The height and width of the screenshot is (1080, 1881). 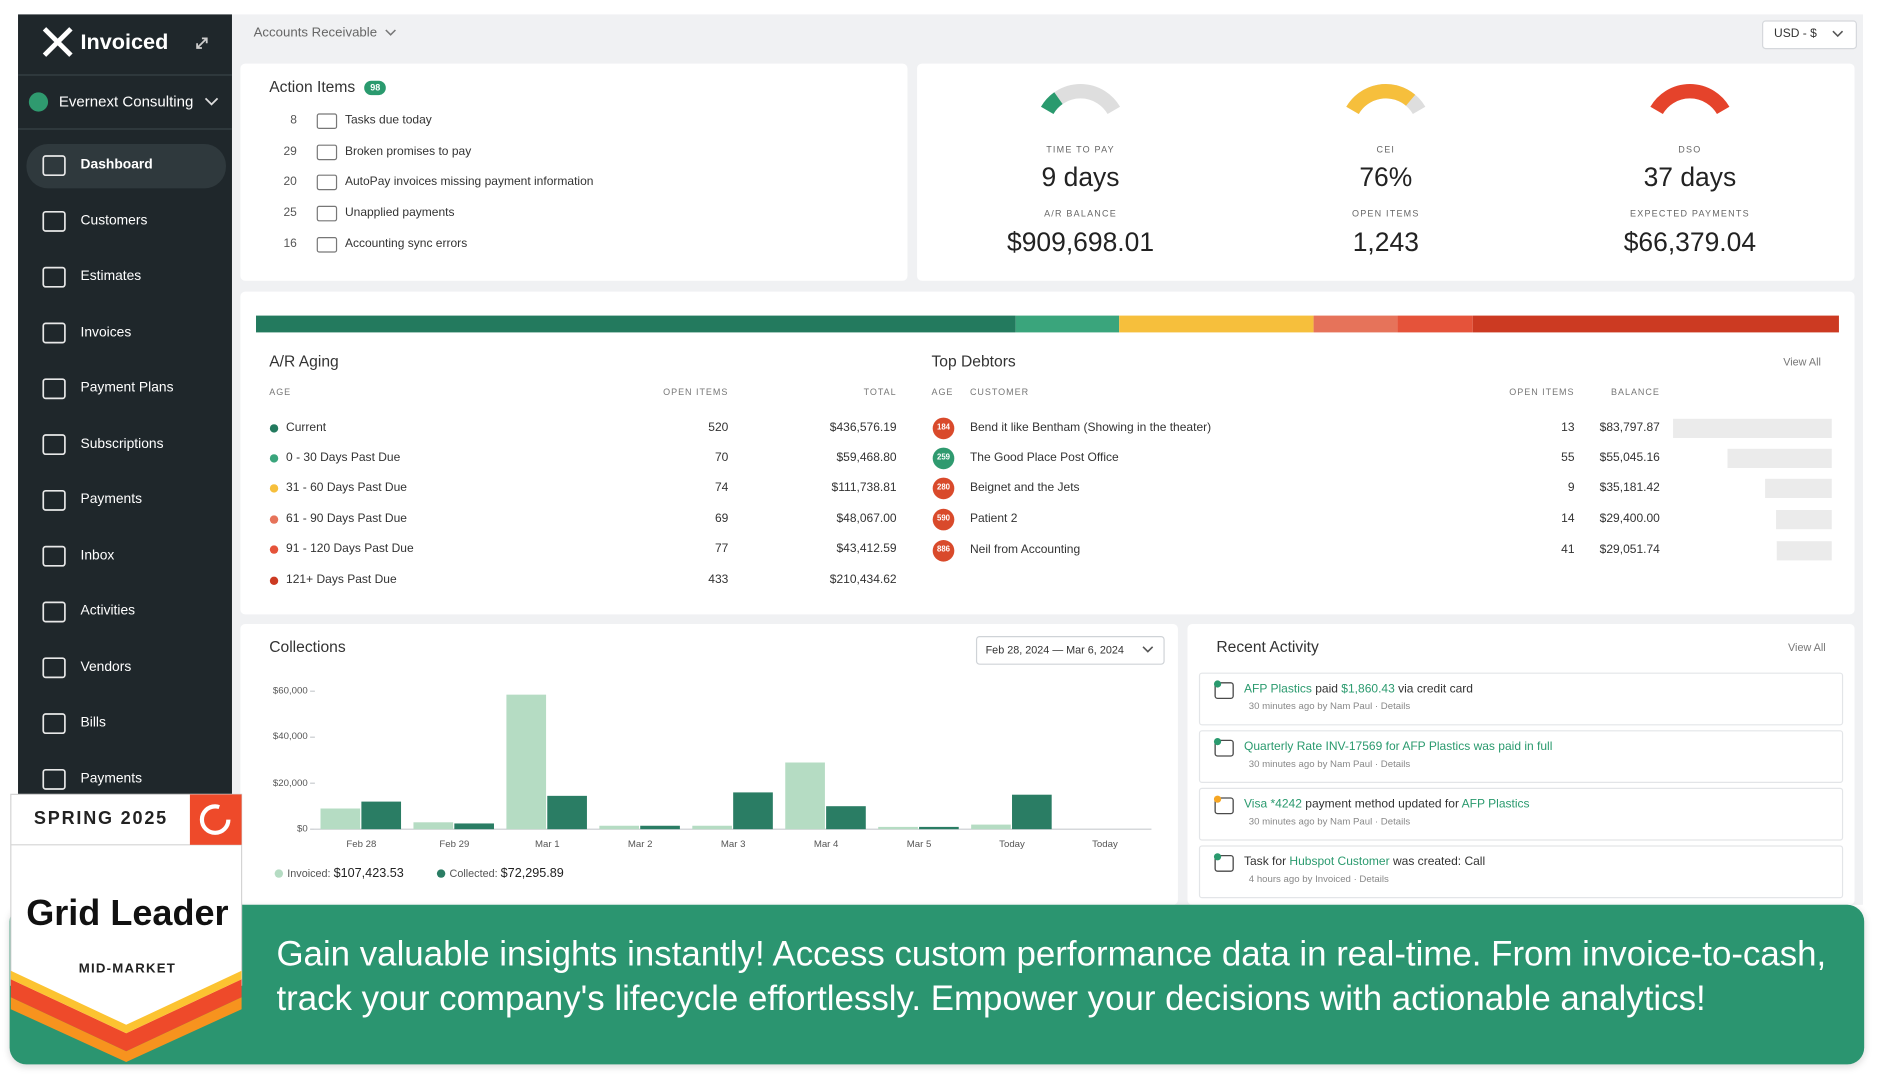 What do you see at coordinates (368, 873) in the screenshot?
I see `legend-total: $107,423.53` at bounding box center [368, 873].